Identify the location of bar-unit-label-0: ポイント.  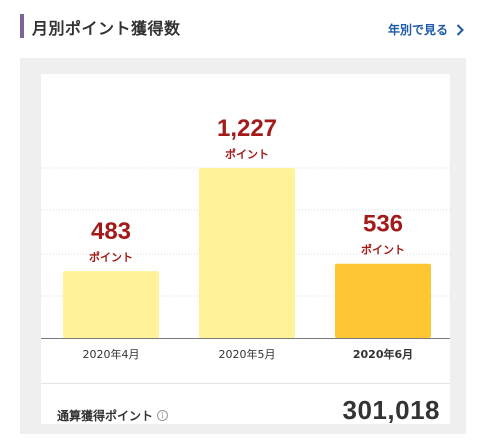
(111, 257).